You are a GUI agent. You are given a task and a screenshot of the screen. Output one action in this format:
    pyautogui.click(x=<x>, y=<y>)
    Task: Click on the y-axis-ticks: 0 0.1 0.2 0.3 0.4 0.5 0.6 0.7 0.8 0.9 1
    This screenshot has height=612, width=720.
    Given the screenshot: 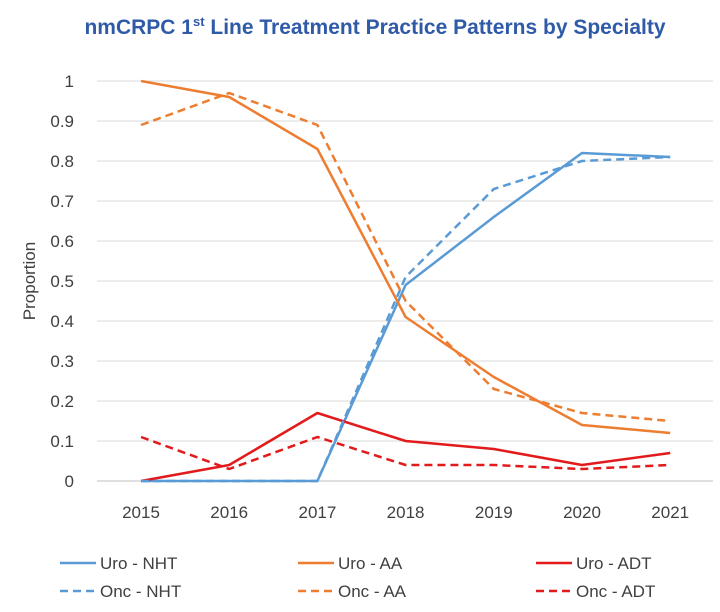 What is the action you would take?
    pyautogui.click(x=62, y=281)
    